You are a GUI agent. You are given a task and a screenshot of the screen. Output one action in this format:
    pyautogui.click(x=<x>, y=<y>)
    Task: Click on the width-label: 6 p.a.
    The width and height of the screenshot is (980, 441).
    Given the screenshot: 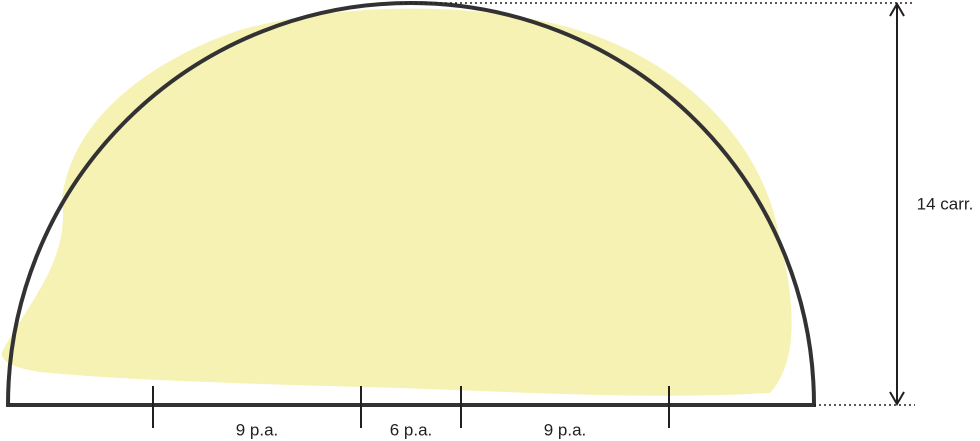 What is the action you would take?
    pyautogui.click(x=411, y=429)
    